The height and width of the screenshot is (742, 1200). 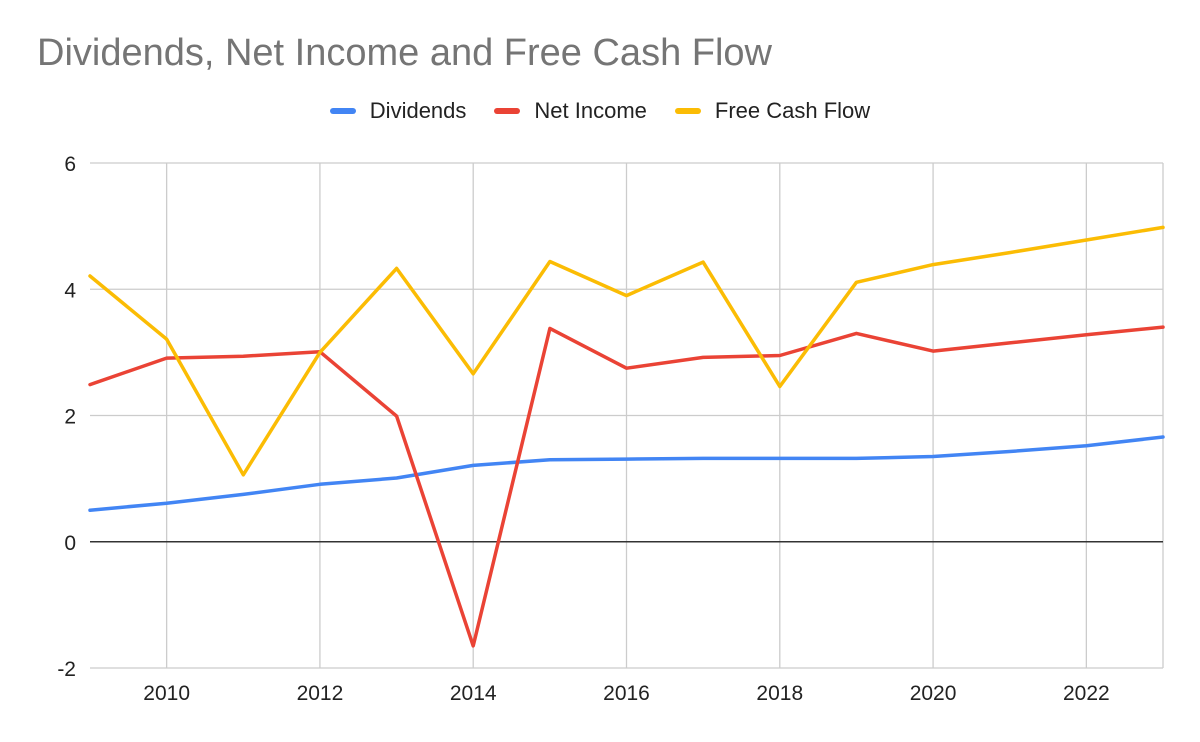 What do you see at coordinates (70, 164) in the screenshot?
I see `y-tick-label: 6` at bounding box center [70, 164].